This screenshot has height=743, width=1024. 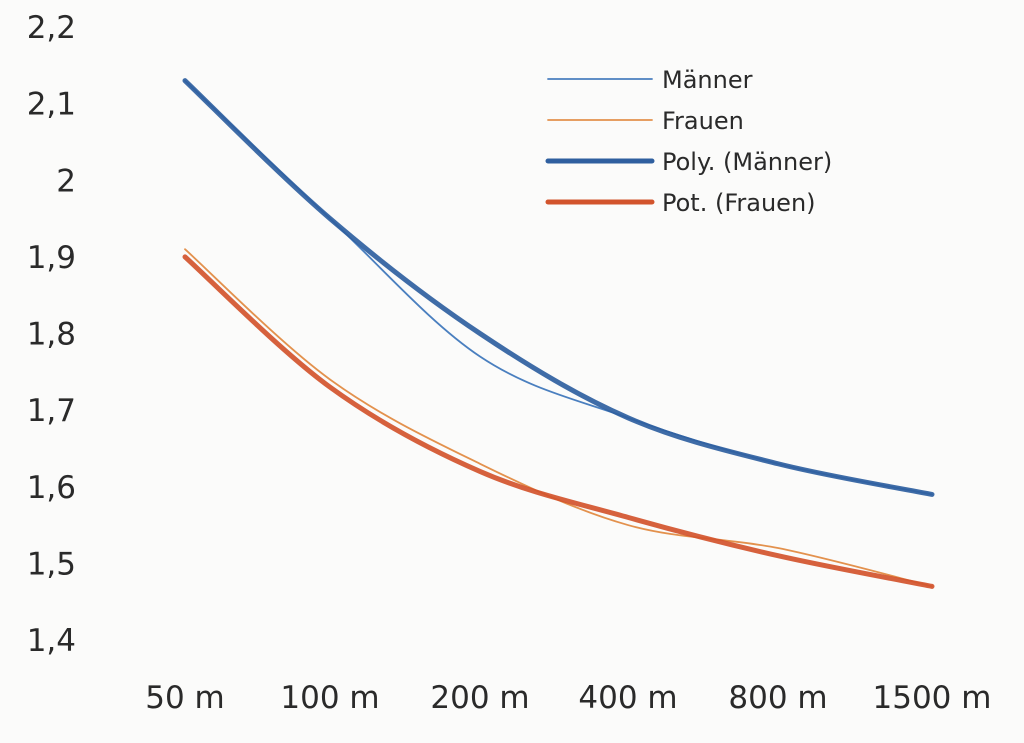 What do you see at coordinates (479, 698) in the screenshot?
I see `x-tick-label: 200 m` at bounding box center [479, 698].